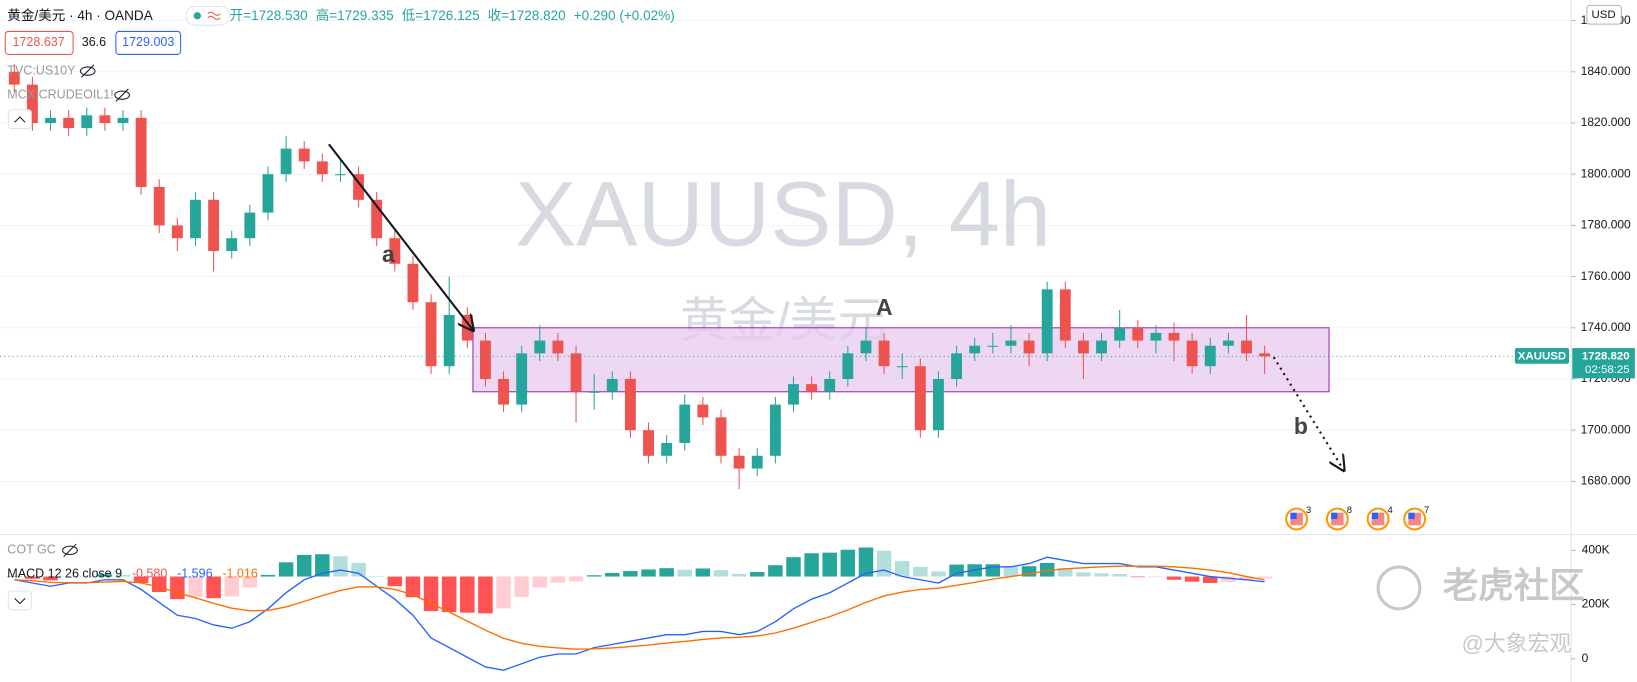 This screenshot has height=682, width=1637. What do you see at coordinates (148, 42) in the screenshot?
I see `buy-button` at bounding box center [148, 42].